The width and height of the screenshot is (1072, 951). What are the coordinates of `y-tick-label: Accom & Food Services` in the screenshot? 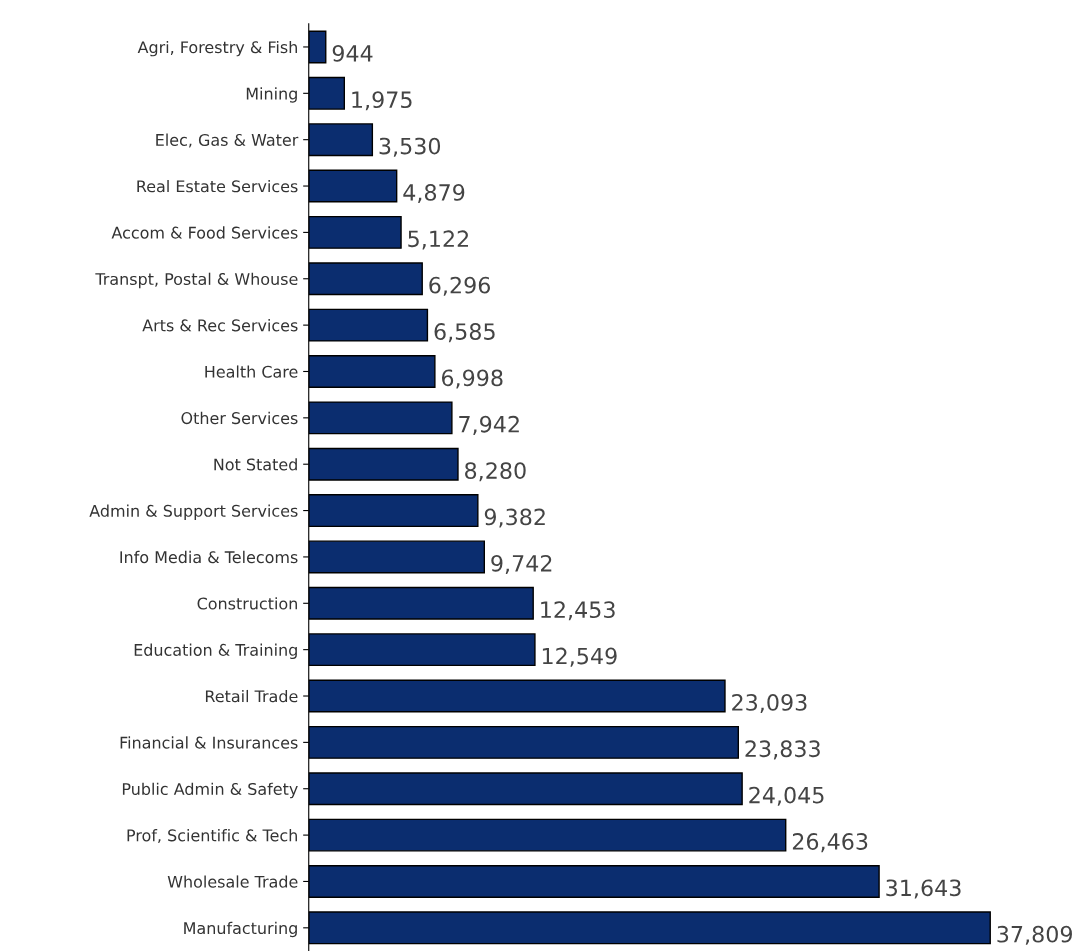 It's located at (204, 232).